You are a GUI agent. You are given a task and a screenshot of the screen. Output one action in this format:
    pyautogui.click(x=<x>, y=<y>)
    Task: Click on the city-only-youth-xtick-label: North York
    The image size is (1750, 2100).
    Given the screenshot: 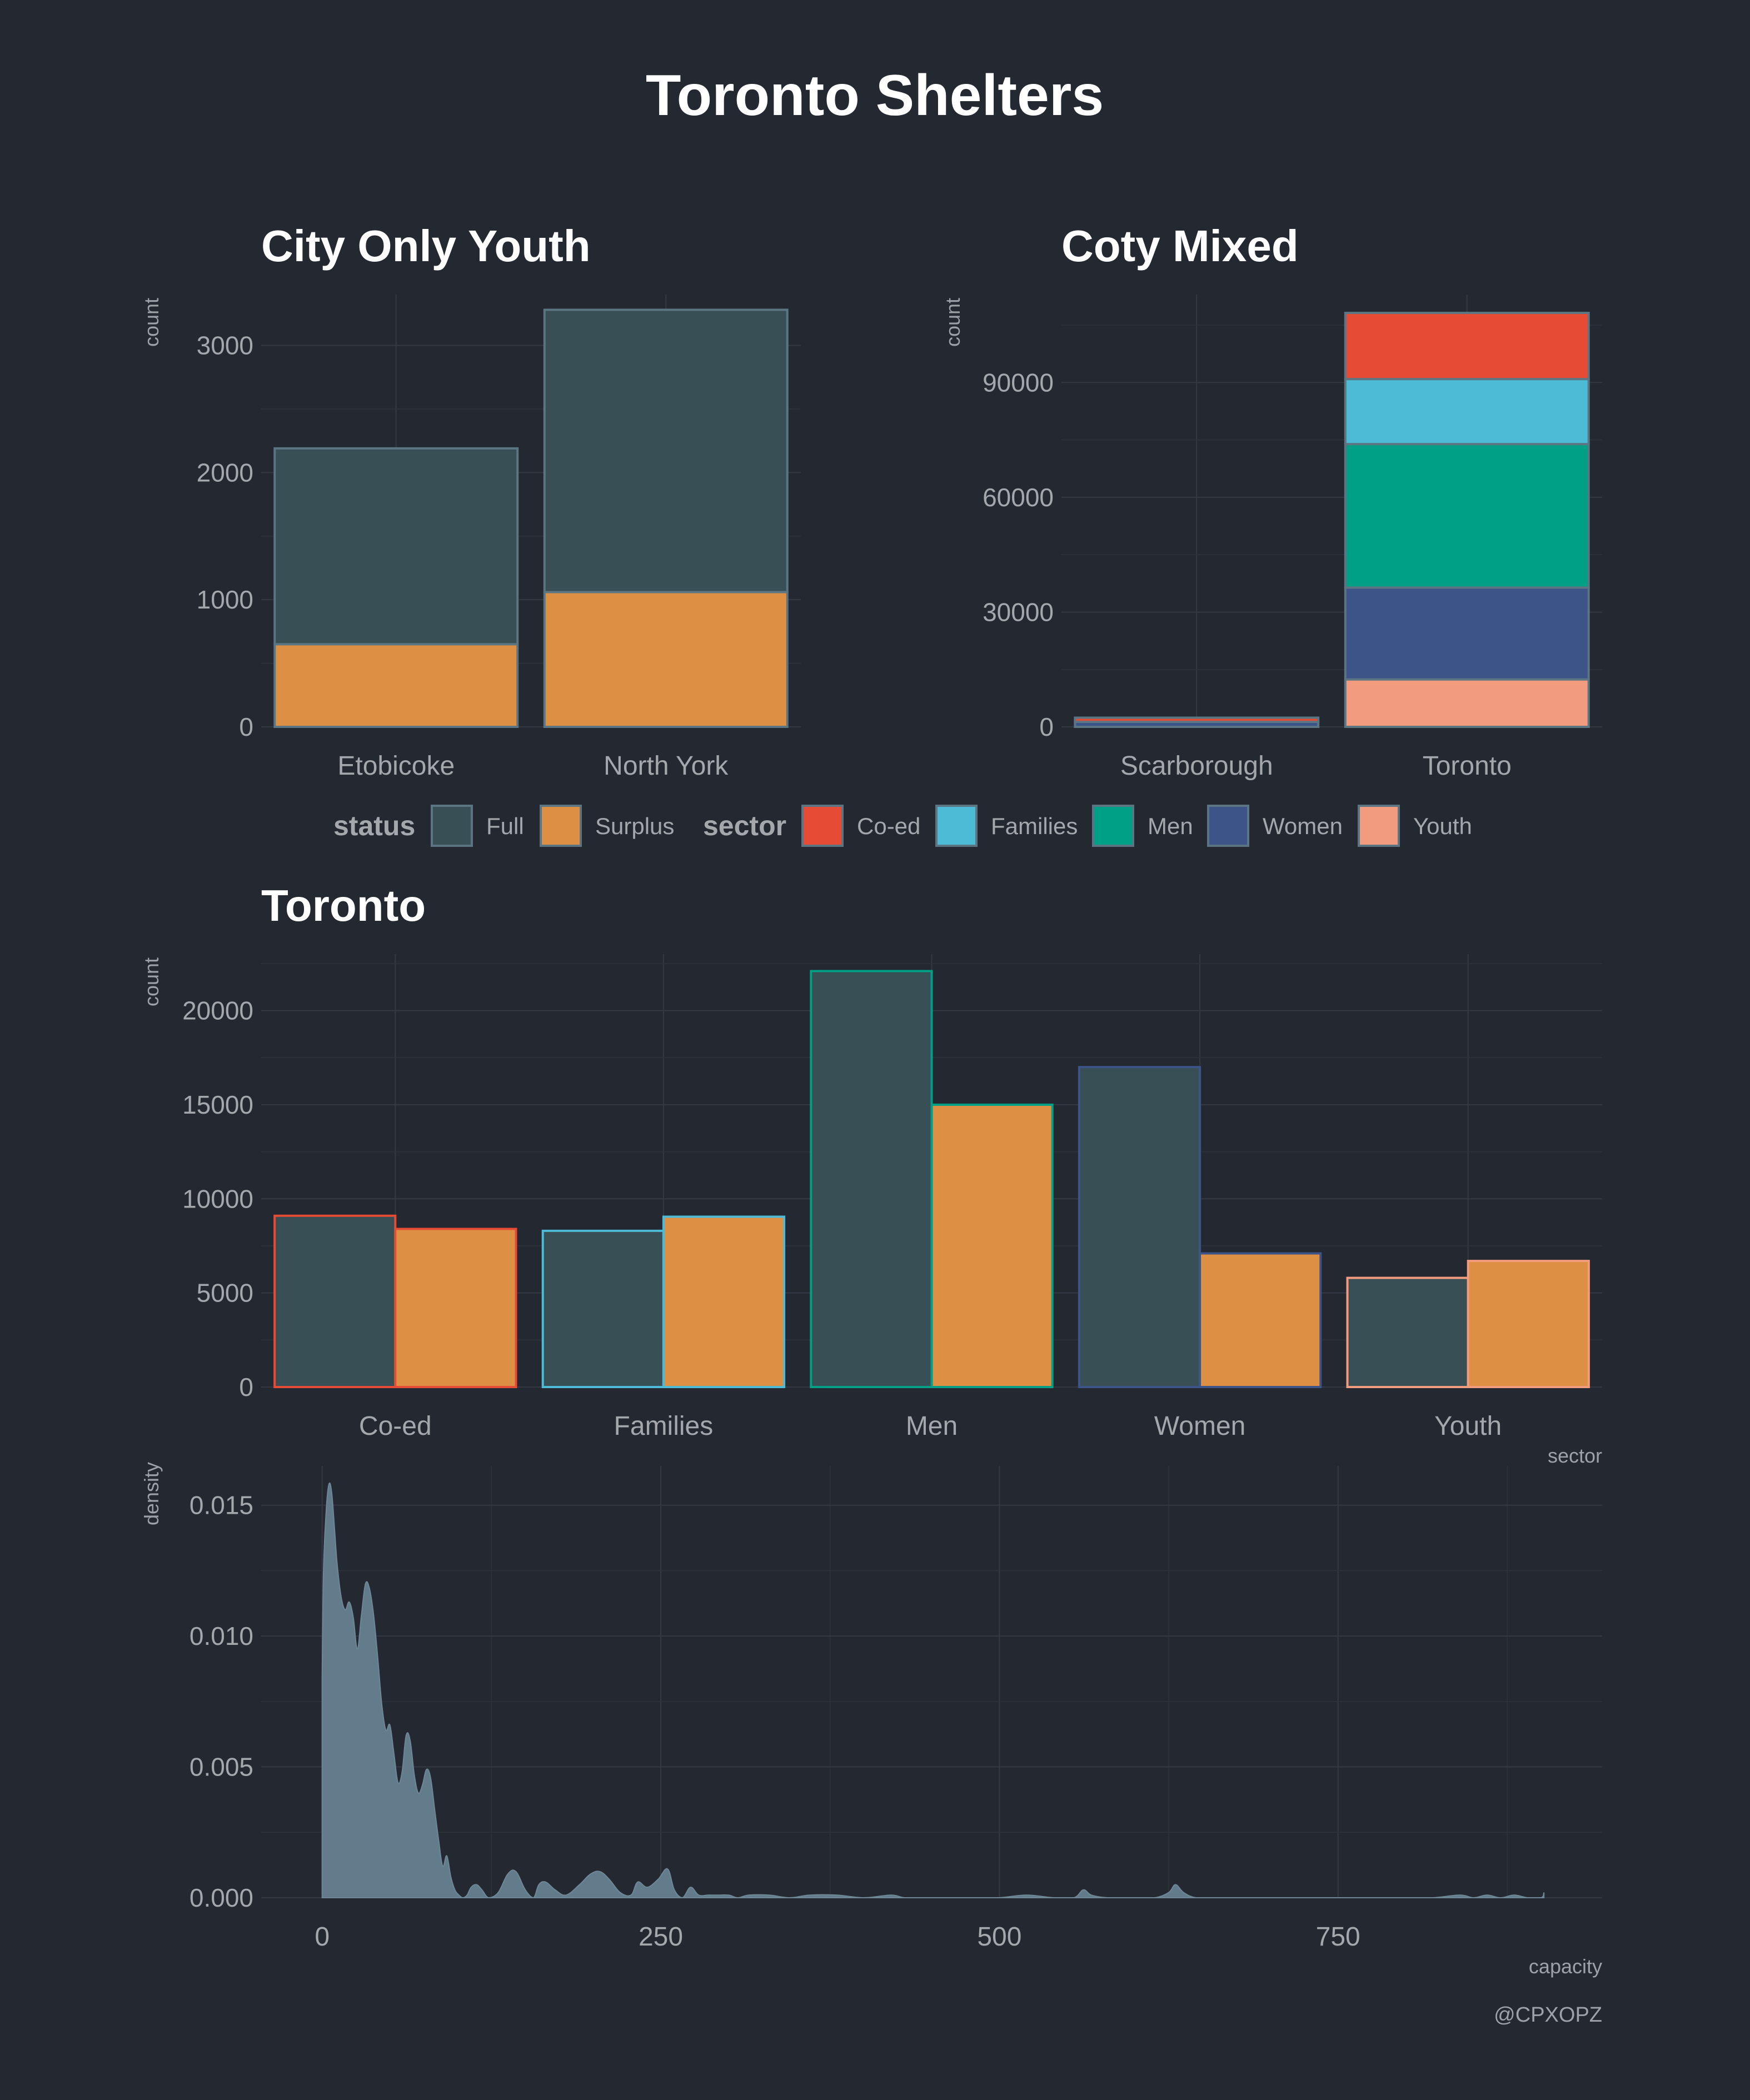 What is the action you would take?
    pyautogui.click(x=666, y=766)
    